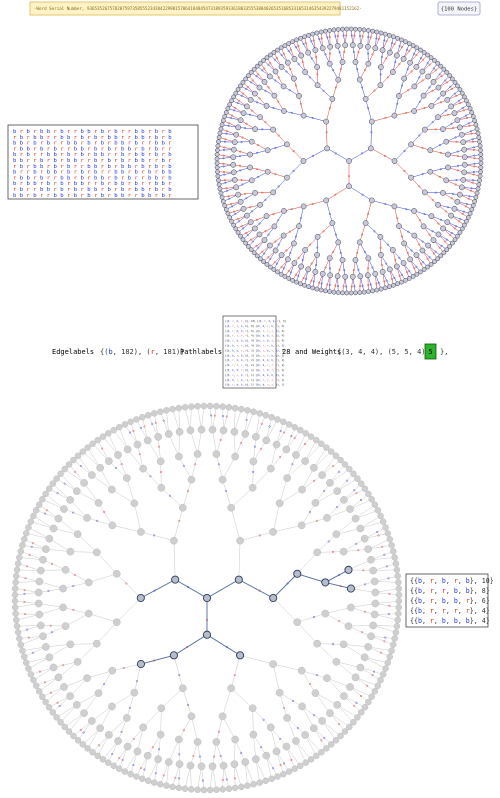  I want to click on nodes-button-label: {100 Nodes}, so click(459, 9).